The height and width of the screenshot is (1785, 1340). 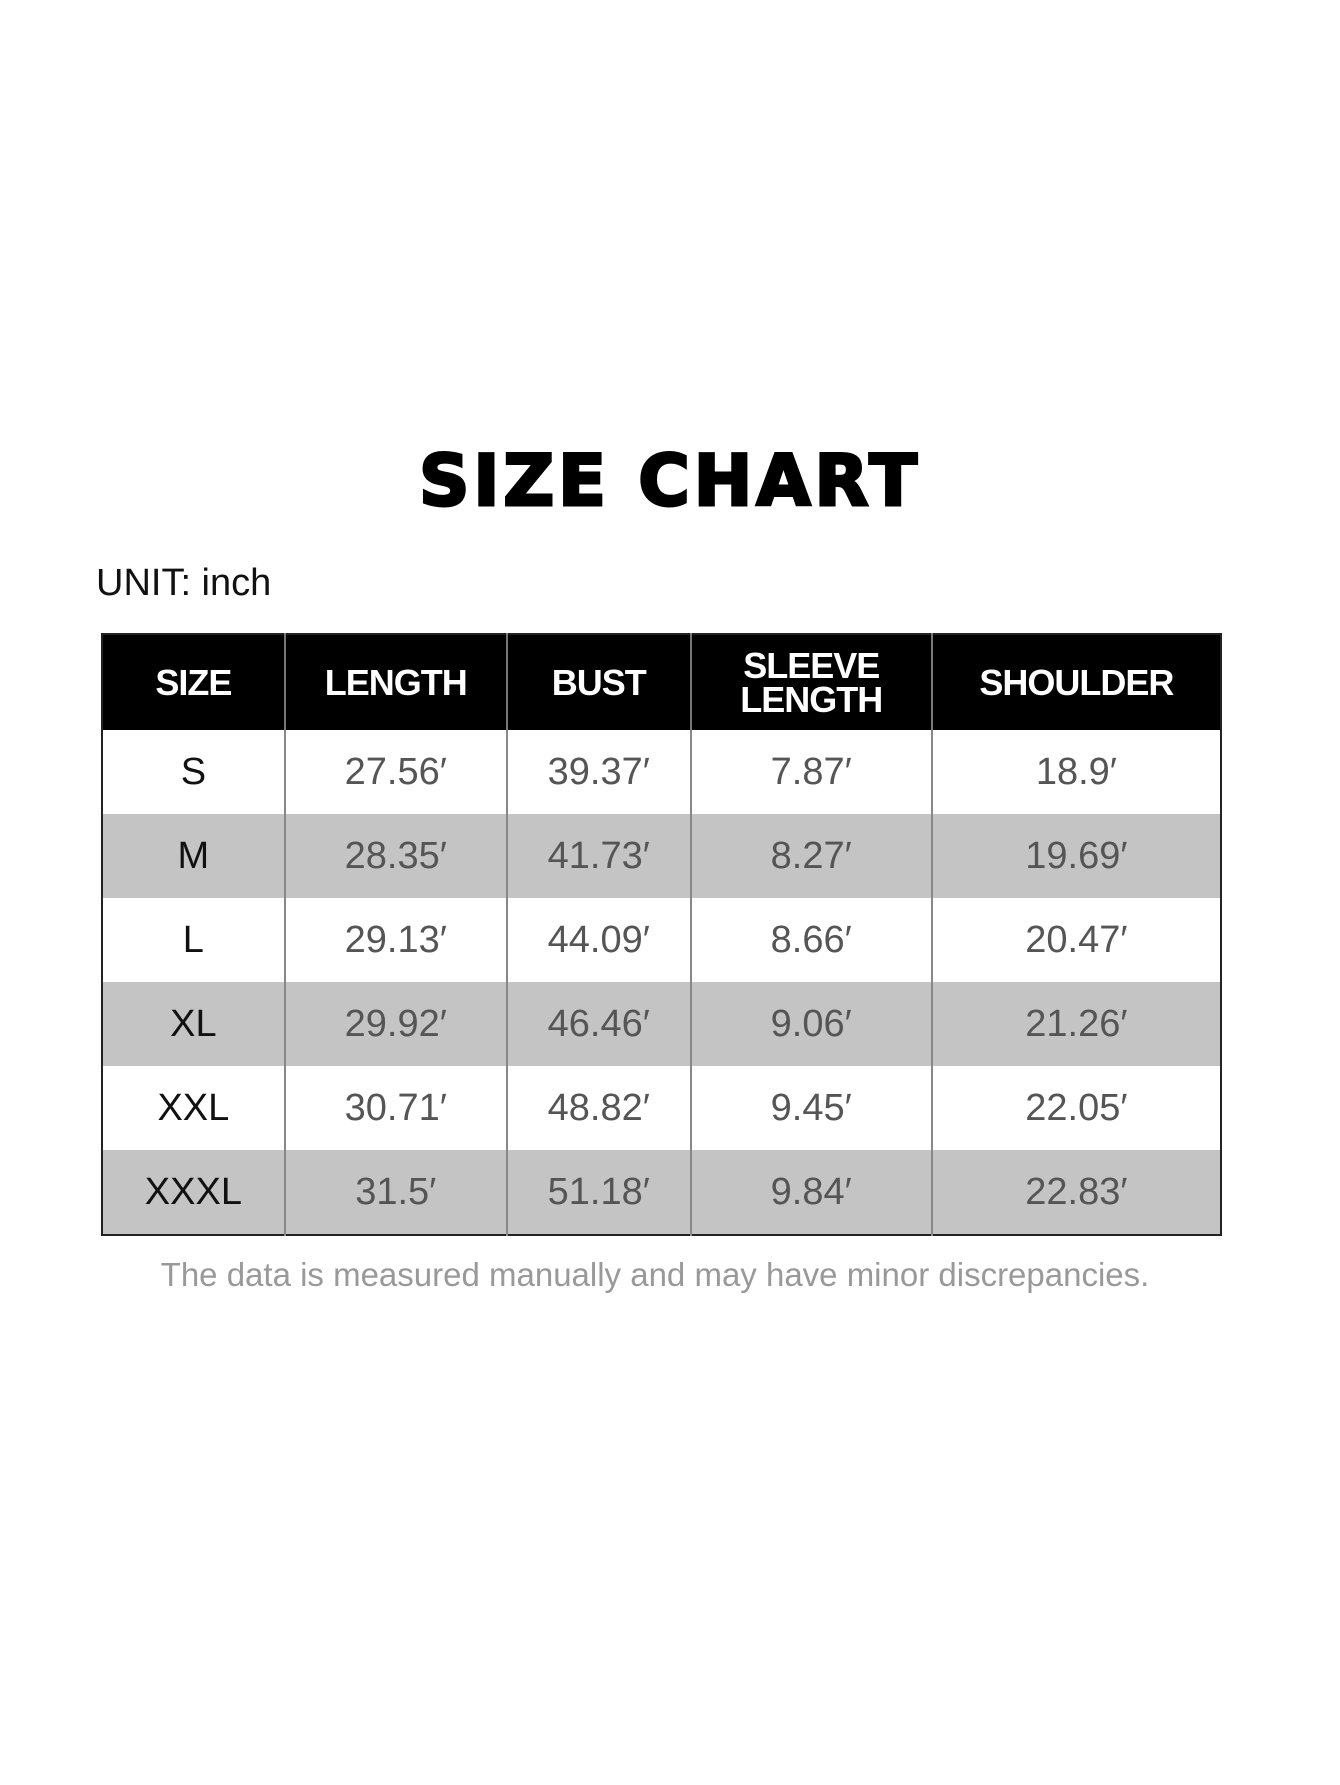 I want to click on measurement-cell: 28.35′, so click(x=395, y=856).